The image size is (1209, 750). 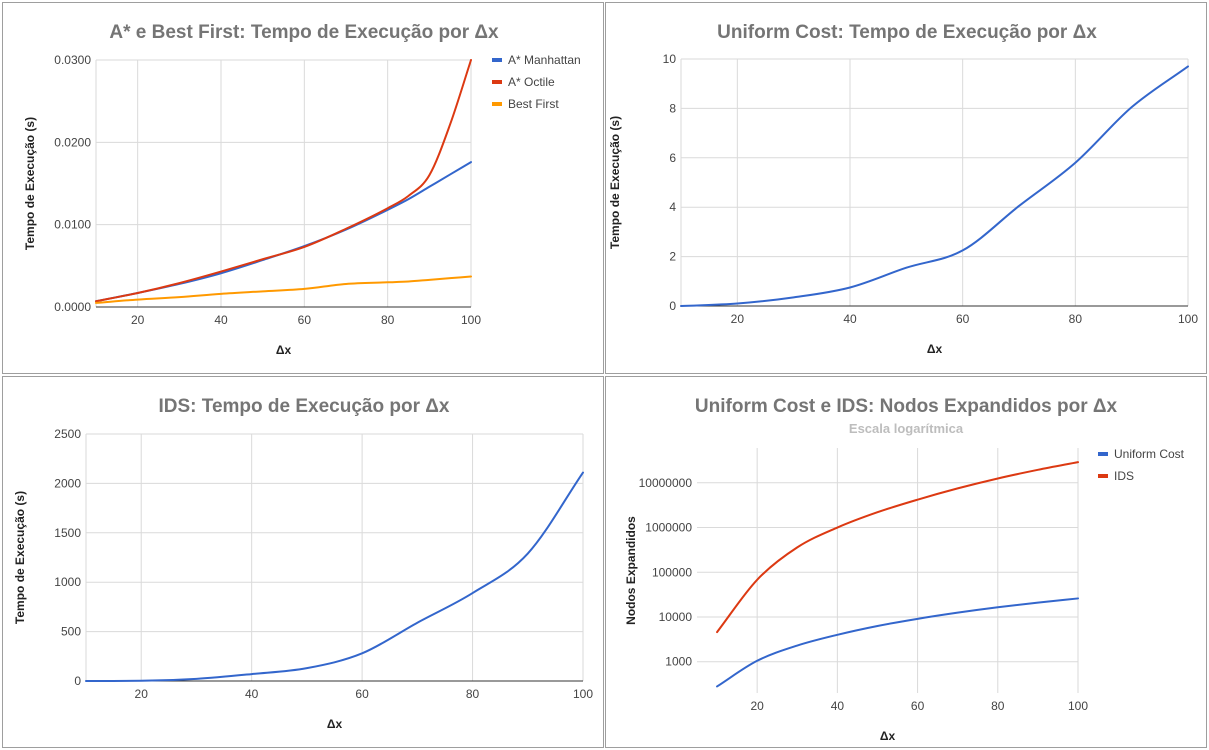 What do you see at coordinates (676, 617) in the screenshot?
I see `y-tick-label: 10000` at bounding box center [676, 617].